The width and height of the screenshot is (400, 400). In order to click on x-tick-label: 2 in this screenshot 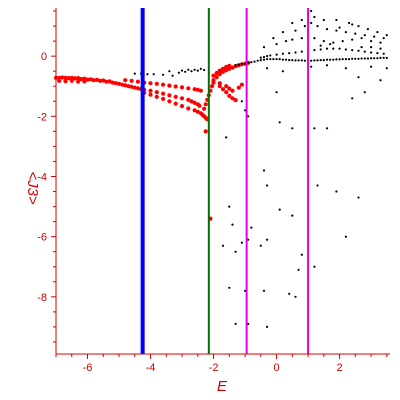, I will do `click(340, 368)`.